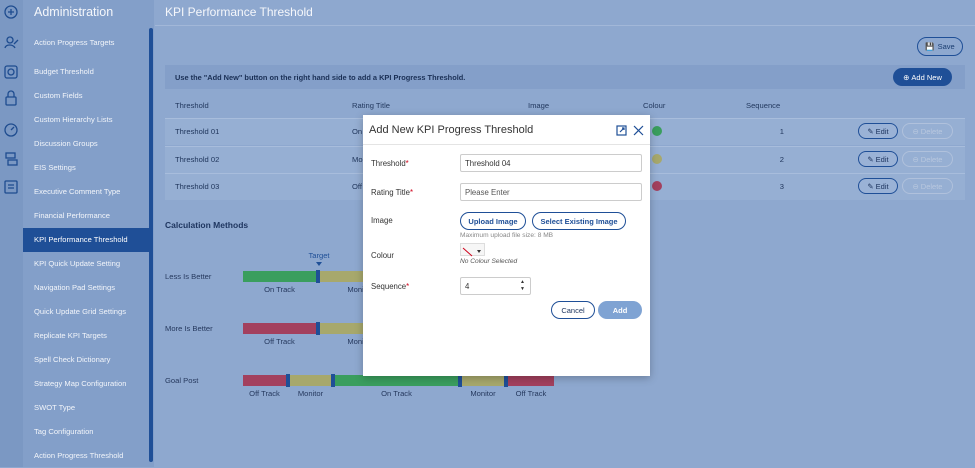 This screenshot has width=975, height=468. I want to click on field-label: Threshold*, so click(390, 163).